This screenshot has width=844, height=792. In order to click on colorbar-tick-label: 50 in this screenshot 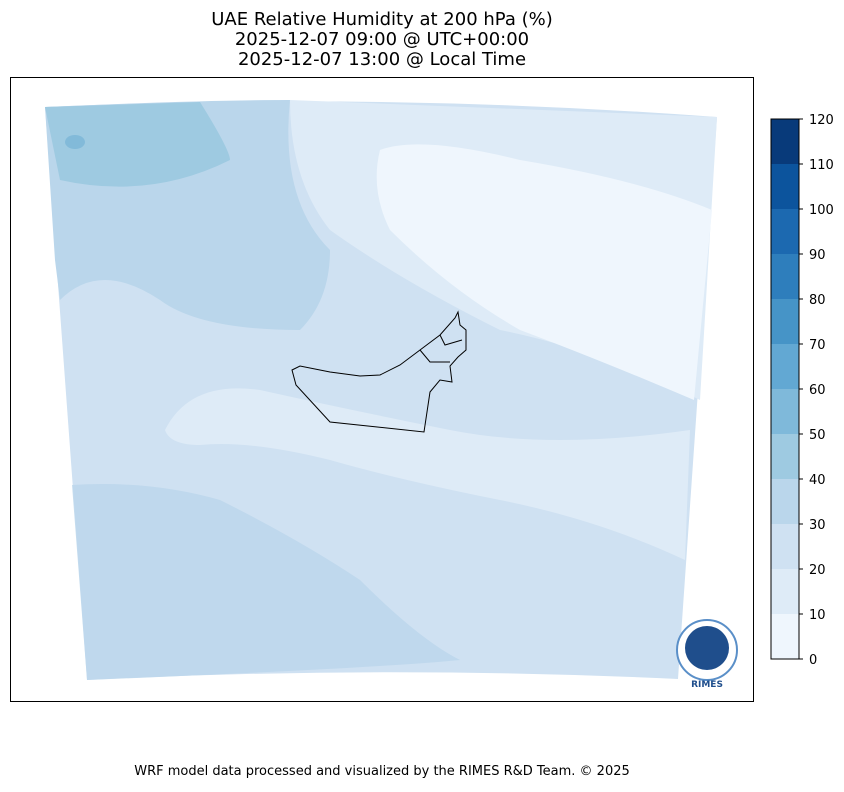, I will do `click(817, 435)`.